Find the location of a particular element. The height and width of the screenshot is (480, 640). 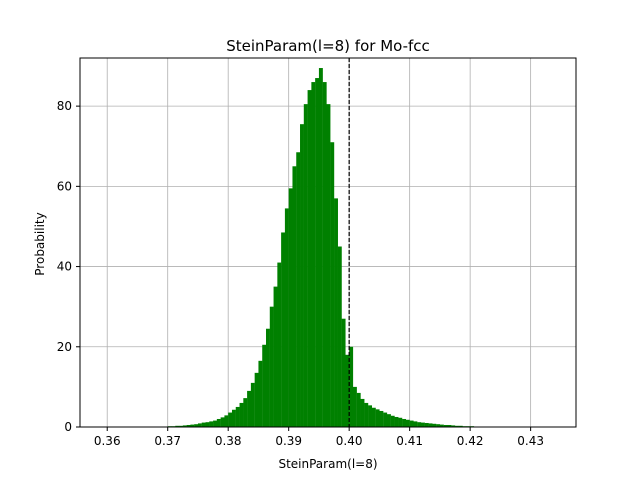

x-tick-label: 0.39 is located at coordinates (288, 441).